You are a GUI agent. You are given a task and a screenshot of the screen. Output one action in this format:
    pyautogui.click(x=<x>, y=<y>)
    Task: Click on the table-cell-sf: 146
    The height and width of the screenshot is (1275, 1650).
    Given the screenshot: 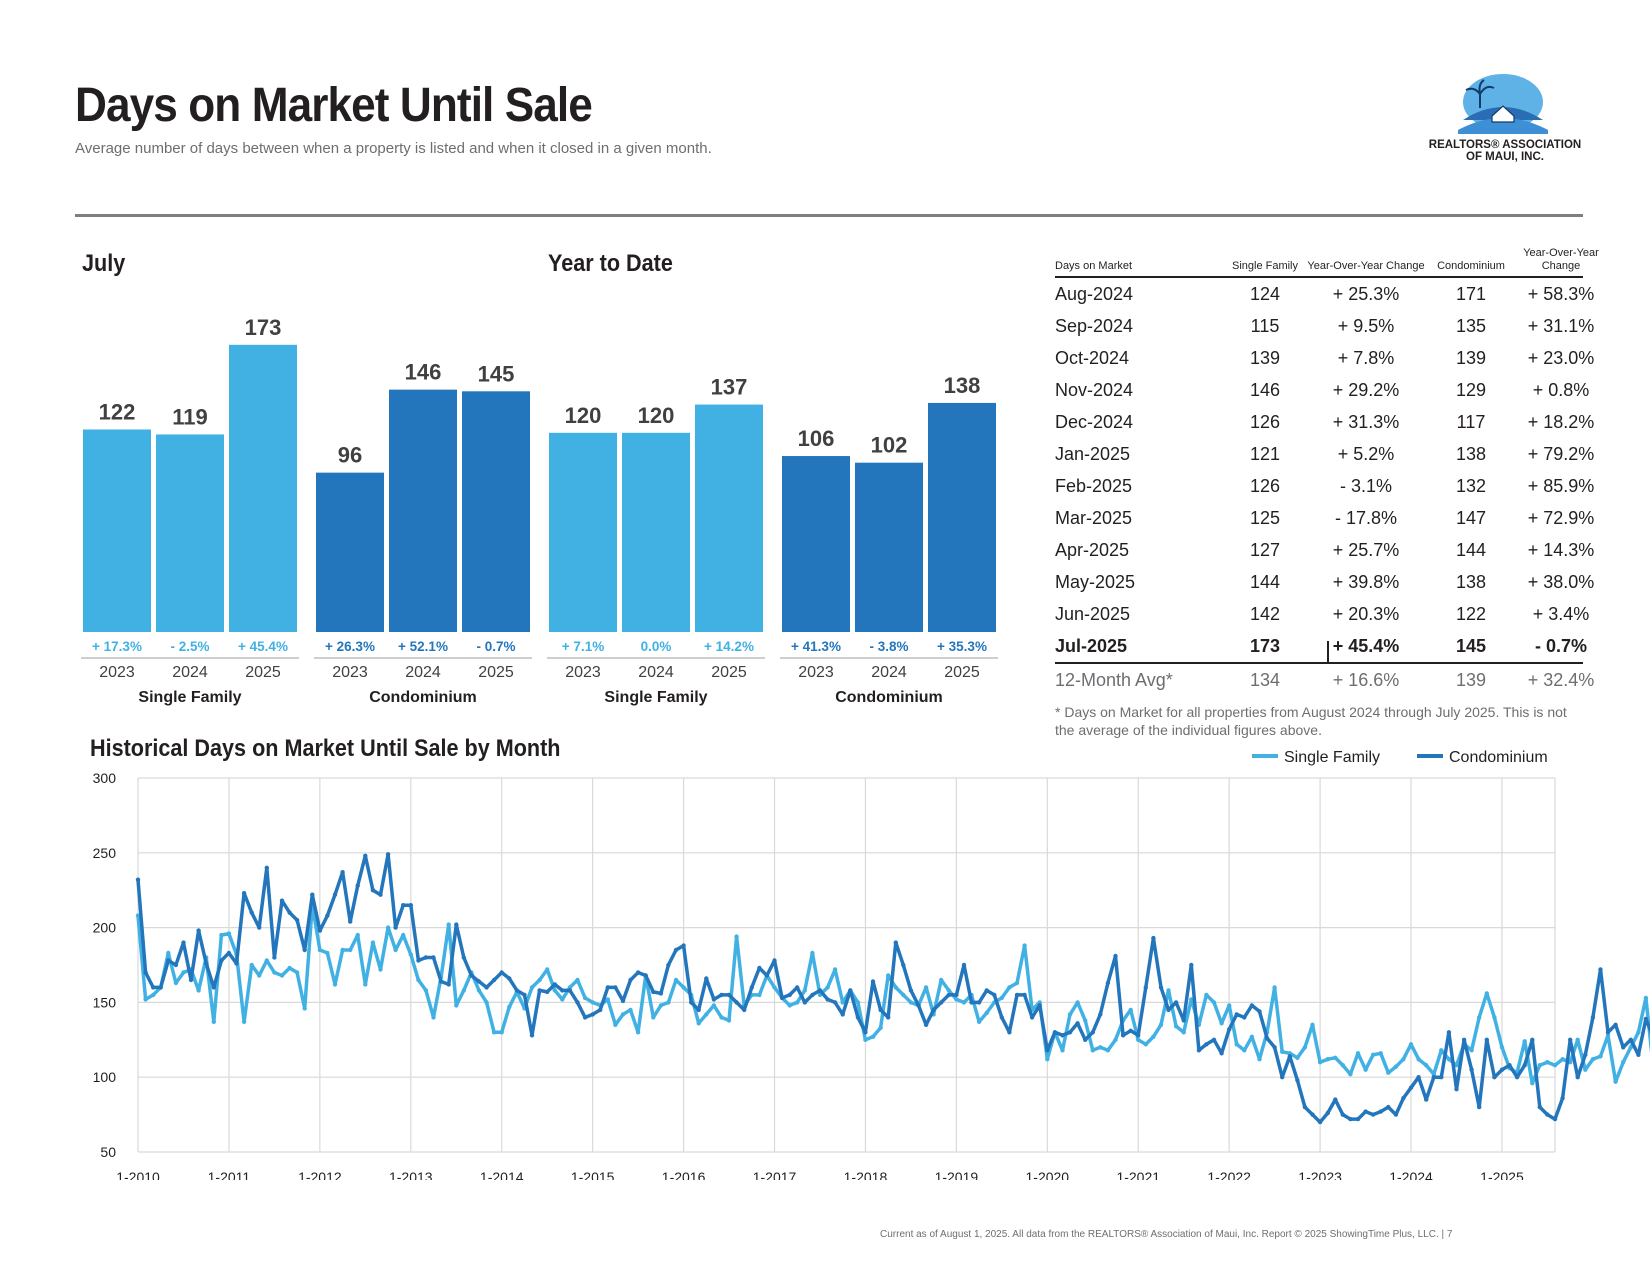 What is the action you would take?
    pyautogui.click(x=1265, y=390)
    